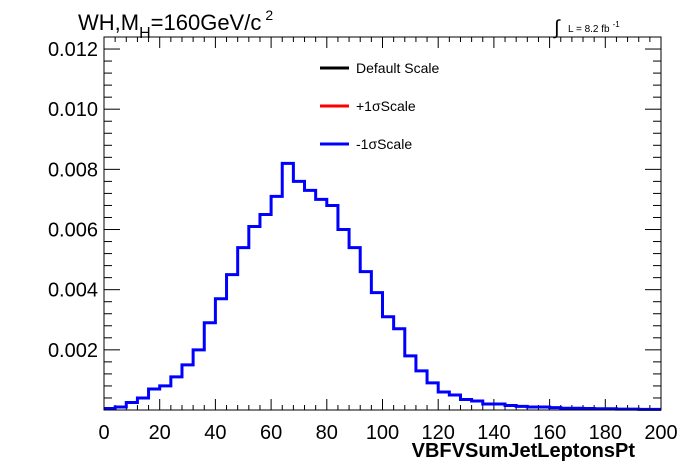  I want to click on title-subscript: H, so click(145, 33).